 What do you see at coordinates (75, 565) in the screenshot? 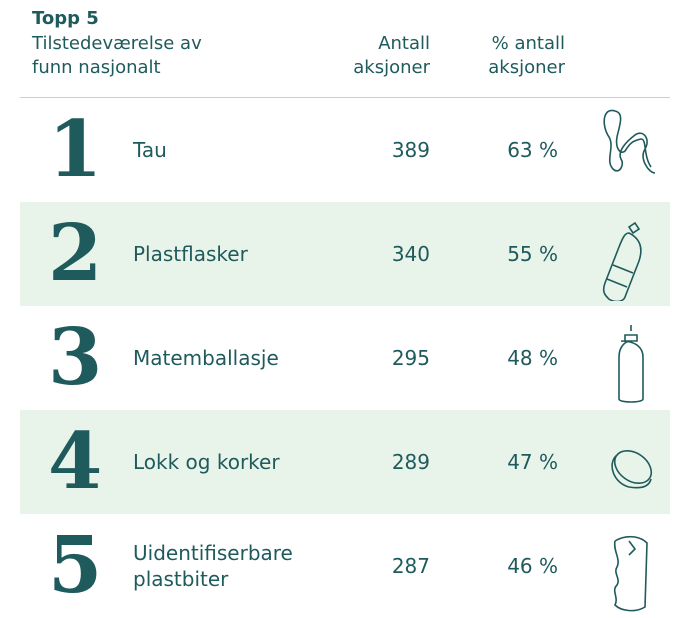
I see `rank-number: 5` at bounding box center [75, 565].